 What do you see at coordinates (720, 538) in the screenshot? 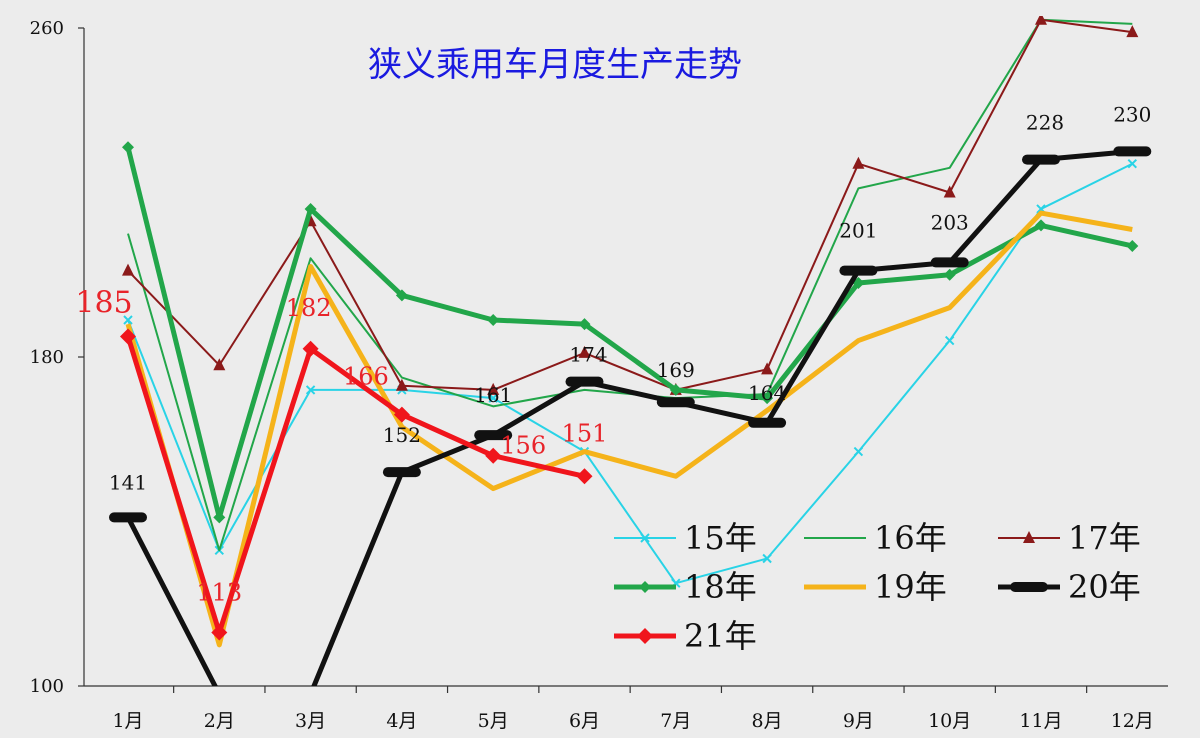
I see `legend-label: 15年` at bounding box center [720, 538].